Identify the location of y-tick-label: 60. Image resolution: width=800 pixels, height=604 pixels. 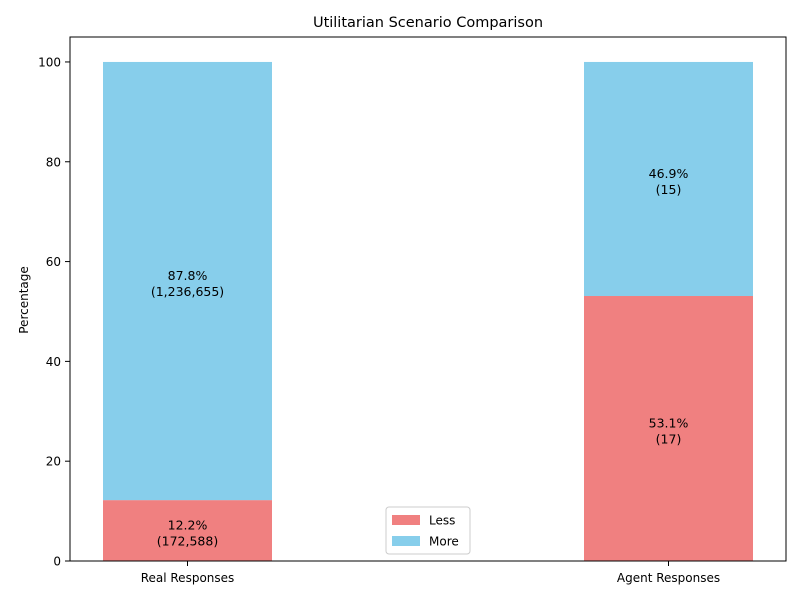
(53, 262).